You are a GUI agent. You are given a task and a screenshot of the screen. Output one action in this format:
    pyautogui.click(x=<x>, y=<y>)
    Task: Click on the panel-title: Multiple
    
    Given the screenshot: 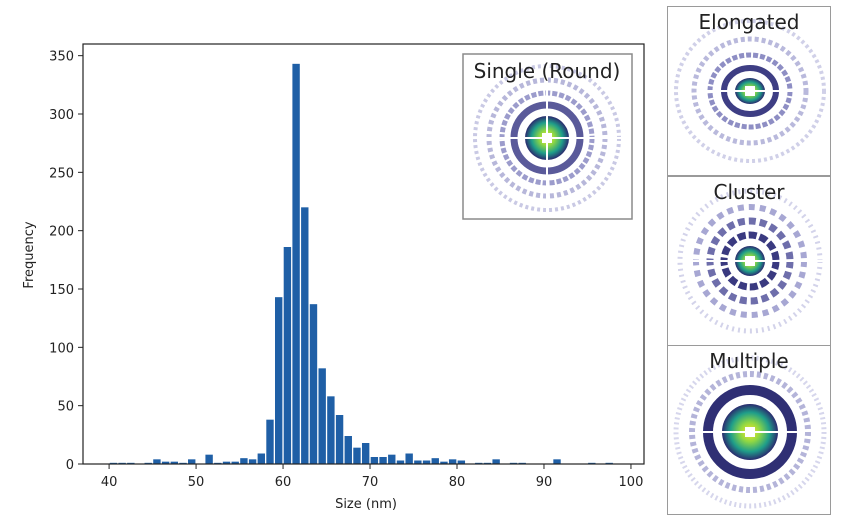 What is the action you would take?
    pyautogui.click(x=749, y=361)
    